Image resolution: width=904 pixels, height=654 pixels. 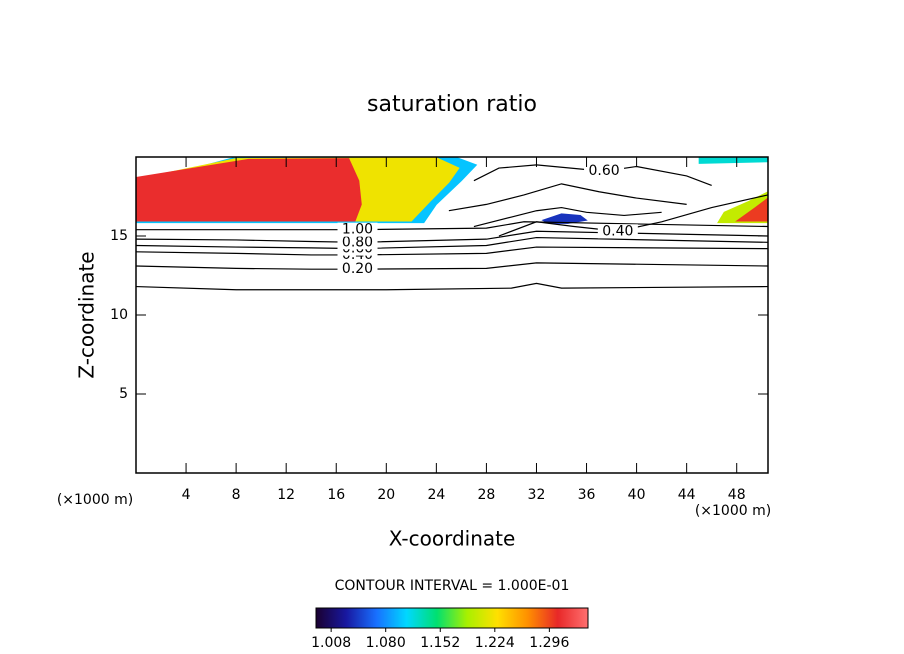 I want to click on x-tick-label: 28, so click(x=487, y=495).